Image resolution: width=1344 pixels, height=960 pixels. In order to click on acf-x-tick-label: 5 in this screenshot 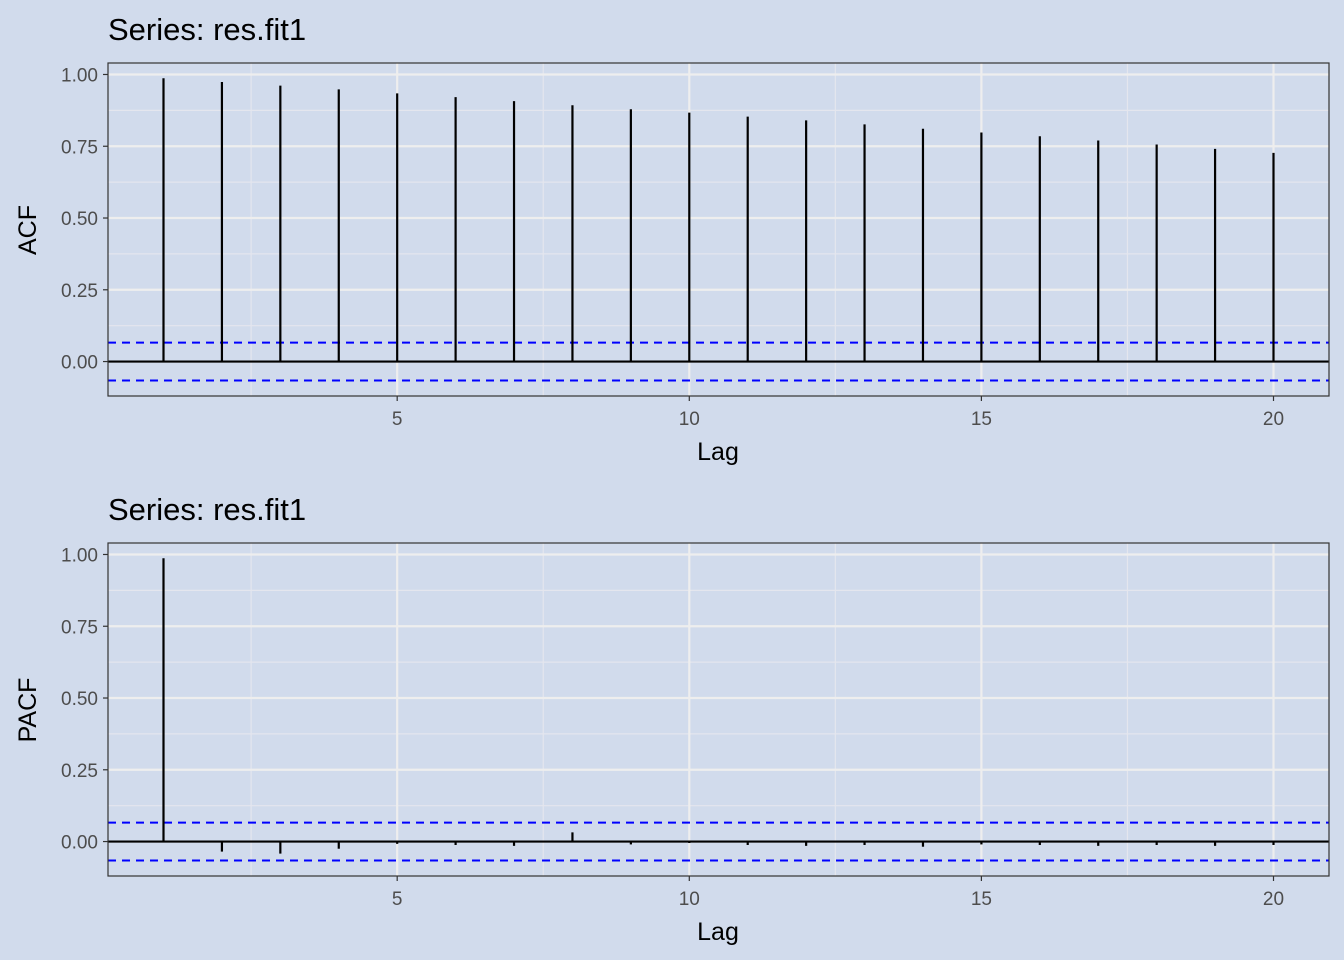, I will do `click(397, 419)`.